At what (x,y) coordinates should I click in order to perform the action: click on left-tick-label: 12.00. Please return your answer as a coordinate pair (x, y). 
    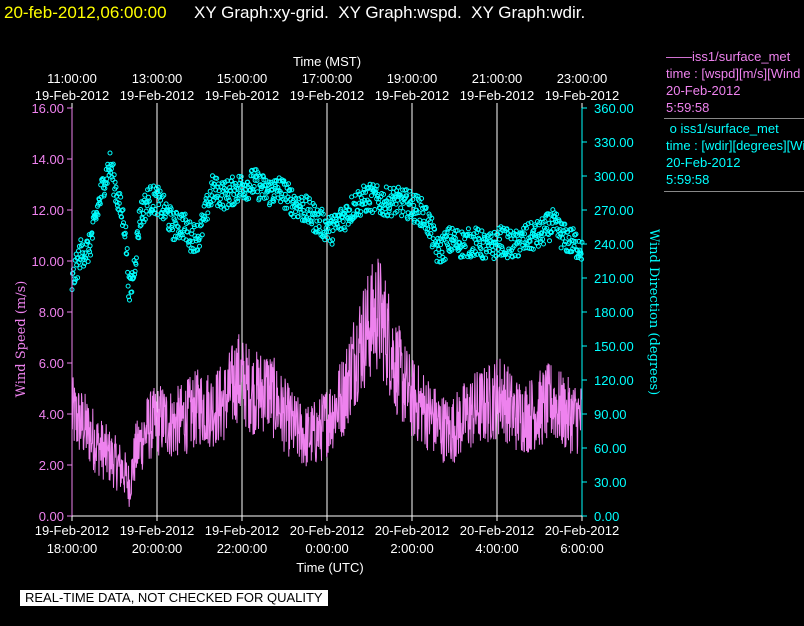
    Looking at the image, I should click on (47, 210).